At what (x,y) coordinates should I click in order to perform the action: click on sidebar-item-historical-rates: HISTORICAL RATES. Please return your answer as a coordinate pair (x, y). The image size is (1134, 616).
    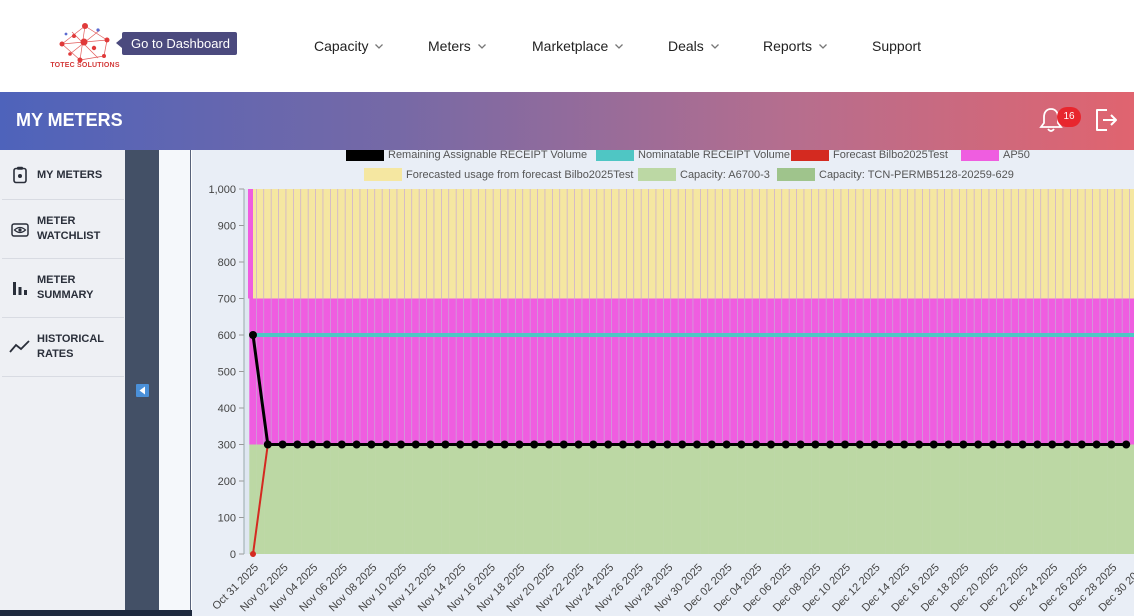
    Looking at the image, I should click on (63, 347).